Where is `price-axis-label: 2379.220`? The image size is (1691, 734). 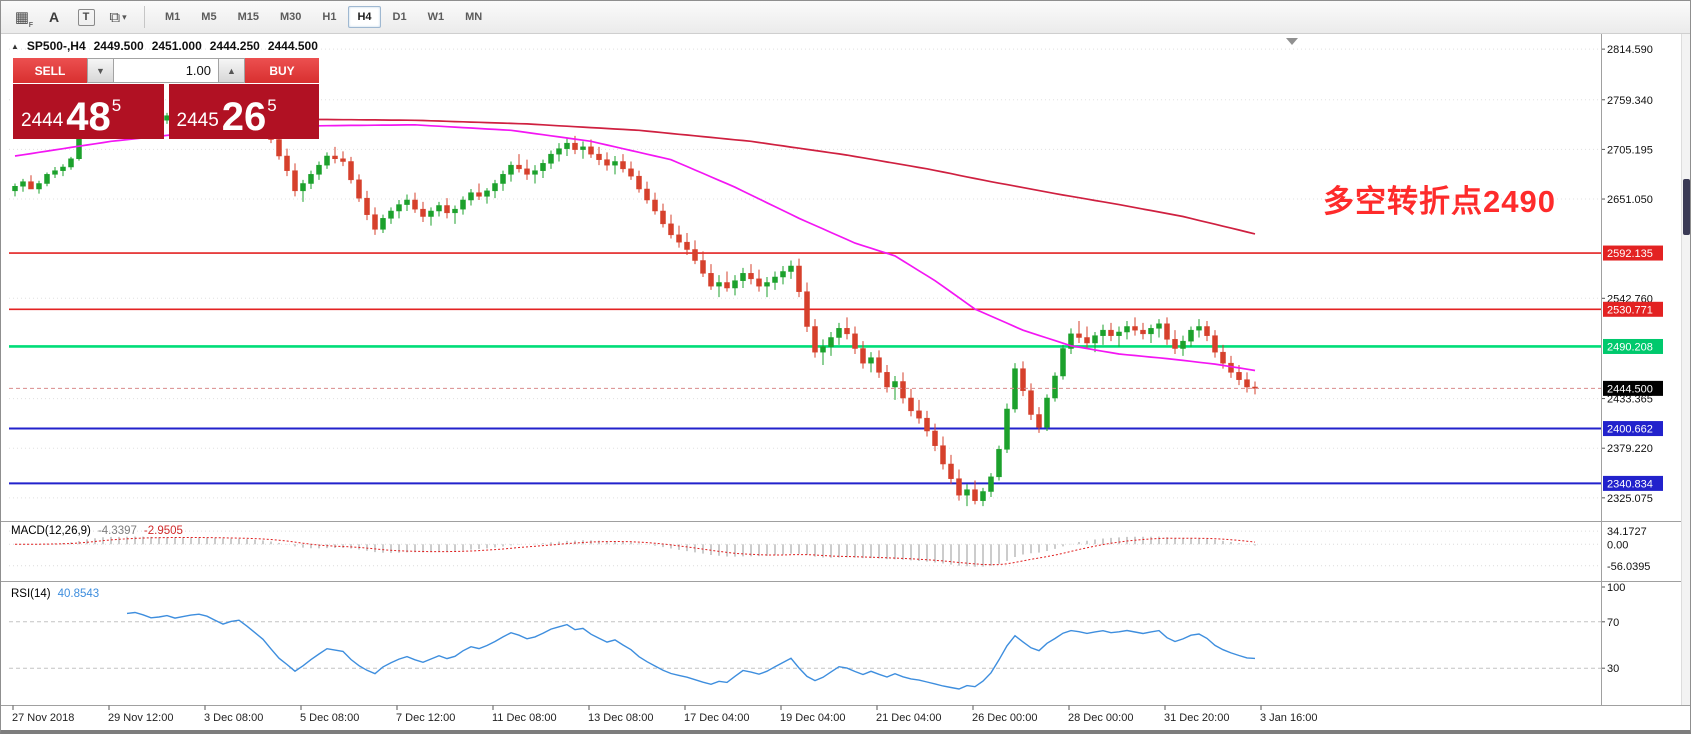
price-axis-label: 2379.220 is located at coordinates (1630, 449).